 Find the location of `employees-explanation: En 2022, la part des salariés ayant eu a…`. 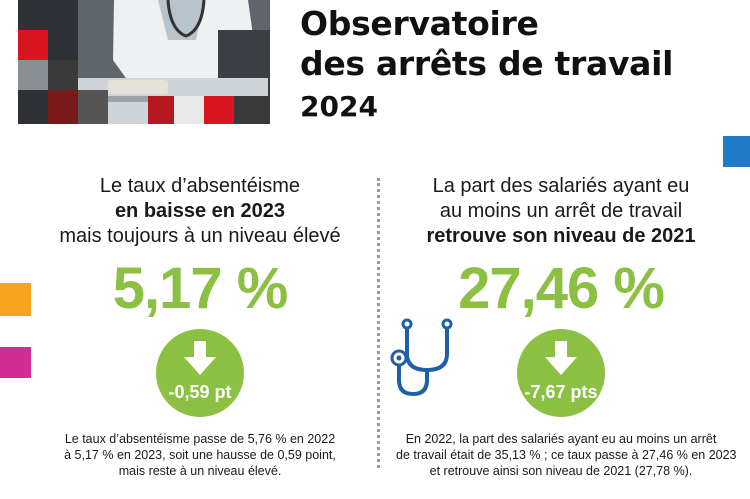

employees-explanation: En 2022, la part des salariés ayant eu a… is located at coordinates (566, 455).